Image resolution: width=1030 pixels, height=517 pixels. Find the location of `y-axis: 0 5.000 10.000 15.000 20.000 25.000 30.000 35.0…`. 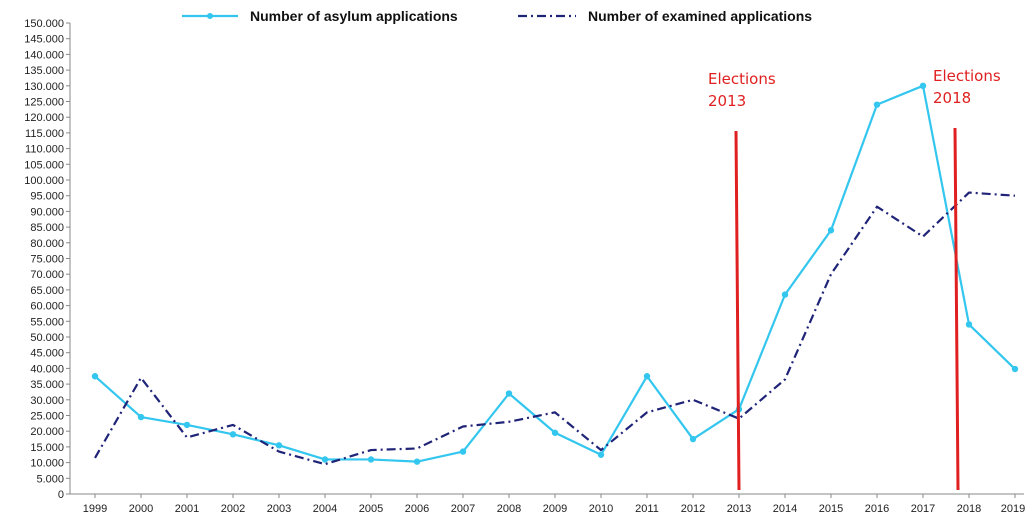

y-axis: 0 5.000 10.000 15.000 20.000 25.000 30.000 35.0… is located at coordinates (47, 259).